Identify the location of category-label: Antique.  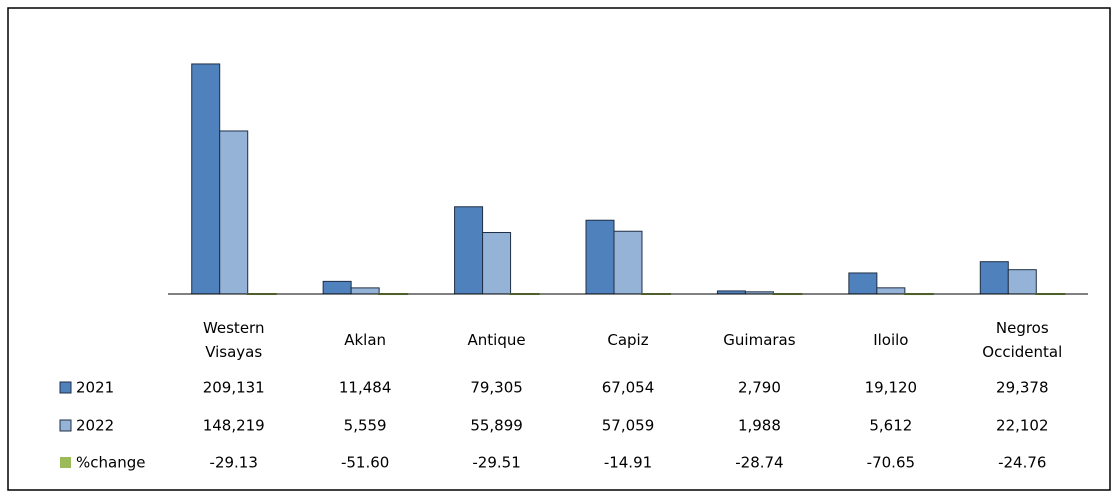
(496, 340).